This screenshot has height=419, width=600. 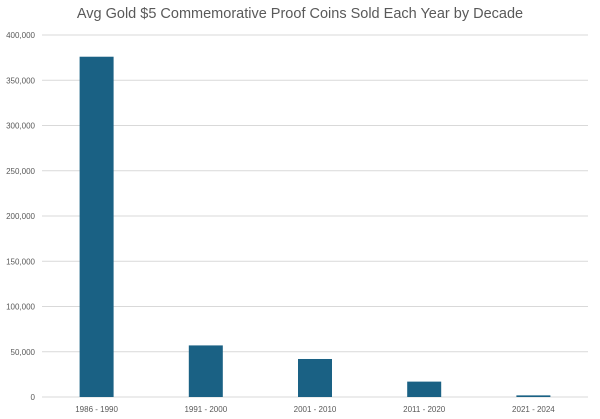 I want to click on y-tick-label: 250,000, so click(x=20, y=171).